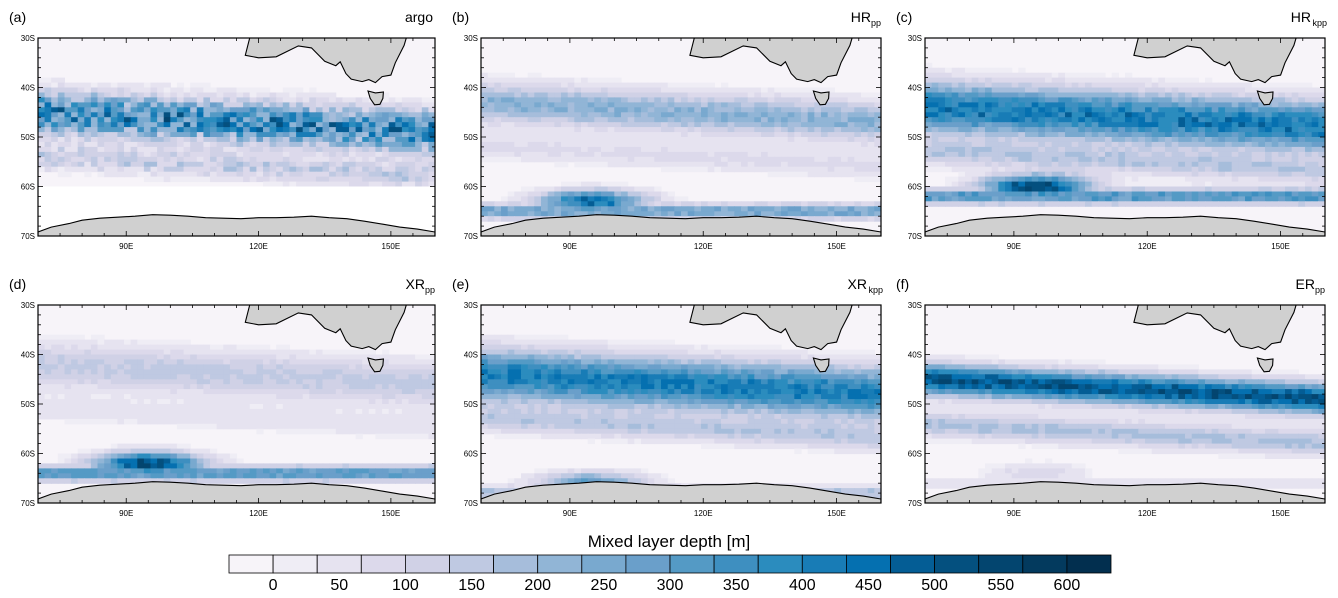  What do you see at coordinates (1320, 290) in the screenshot?
I see `panel-title-subscript: pp` at bounding box center [1320, 290].